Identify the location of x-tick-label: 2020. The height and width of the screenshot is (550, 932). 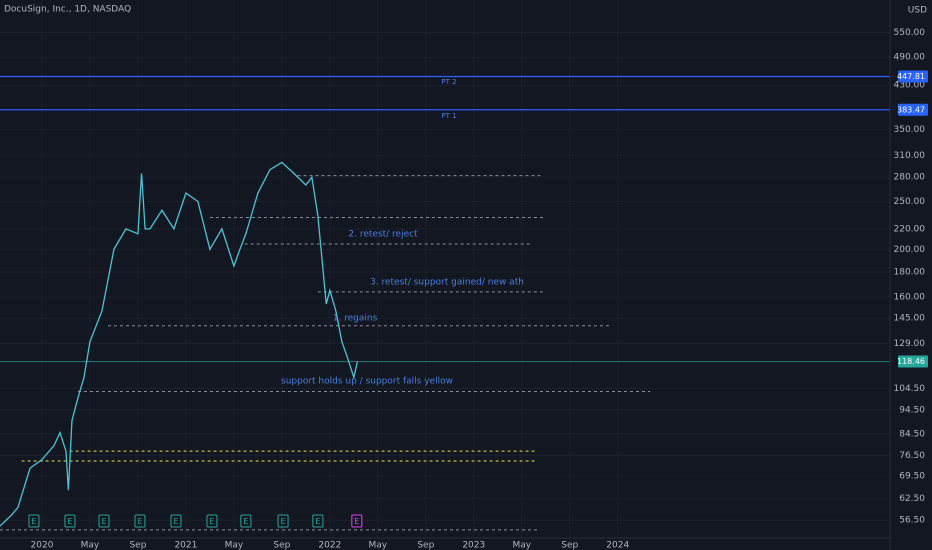
(42, 545).